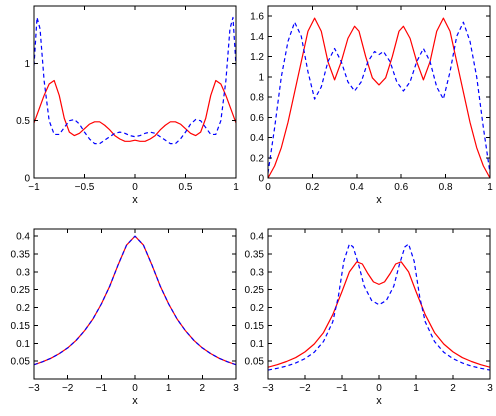 The image size is (496, 416). What do you see at coordinates (257, 98) in the screenshot?
I see `y-tick-label: 0.8` at bounding box center [257, 98].